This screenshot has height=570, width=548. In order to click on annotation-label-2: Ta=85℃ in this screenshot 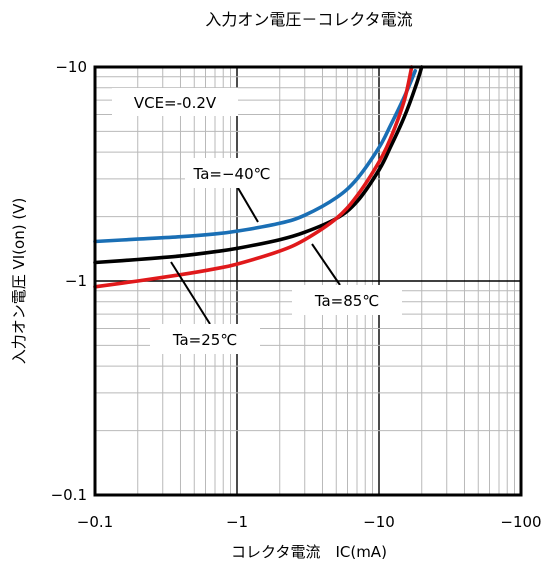, I will do `click(346, 301)`.